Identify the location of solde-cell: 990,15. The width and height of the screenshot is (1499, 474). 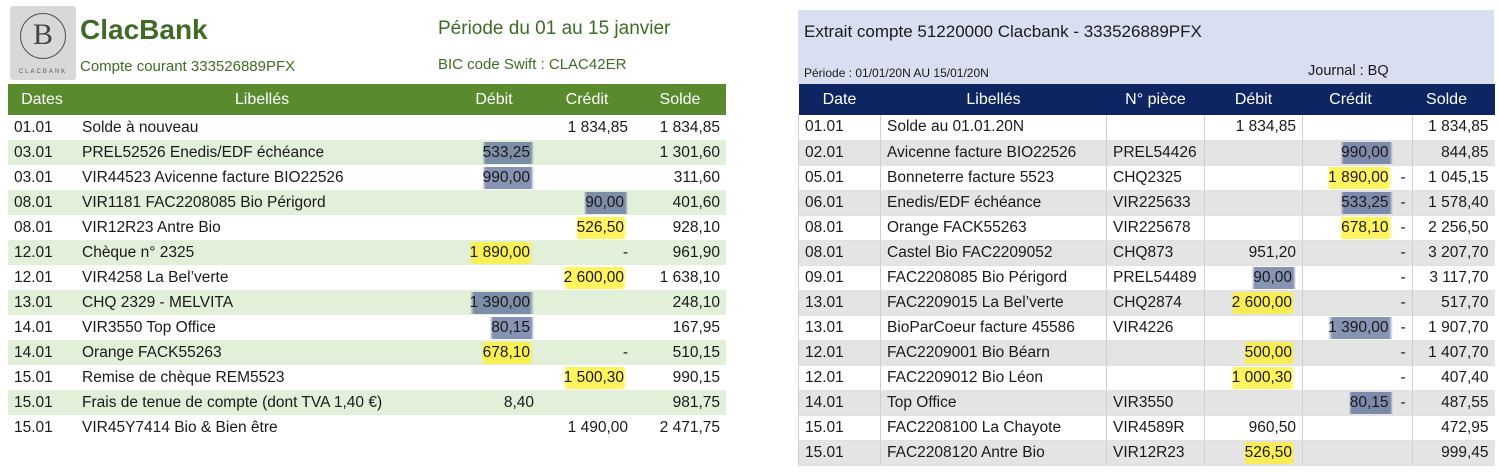
(680, 377).